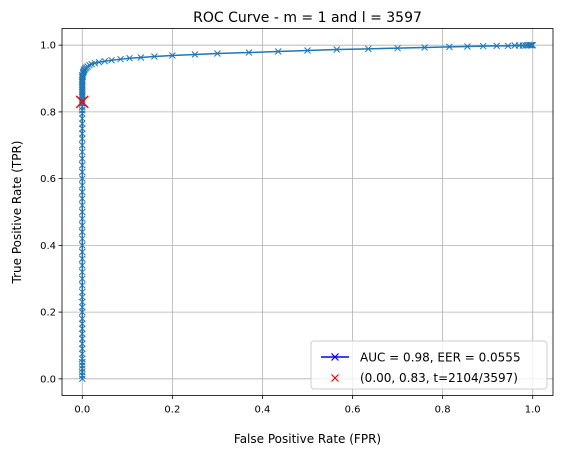  What do you see at coordinates (48, 246) in the screenshot?
I see `y-tick-label: 0.4` at bounding box center [48, 246].